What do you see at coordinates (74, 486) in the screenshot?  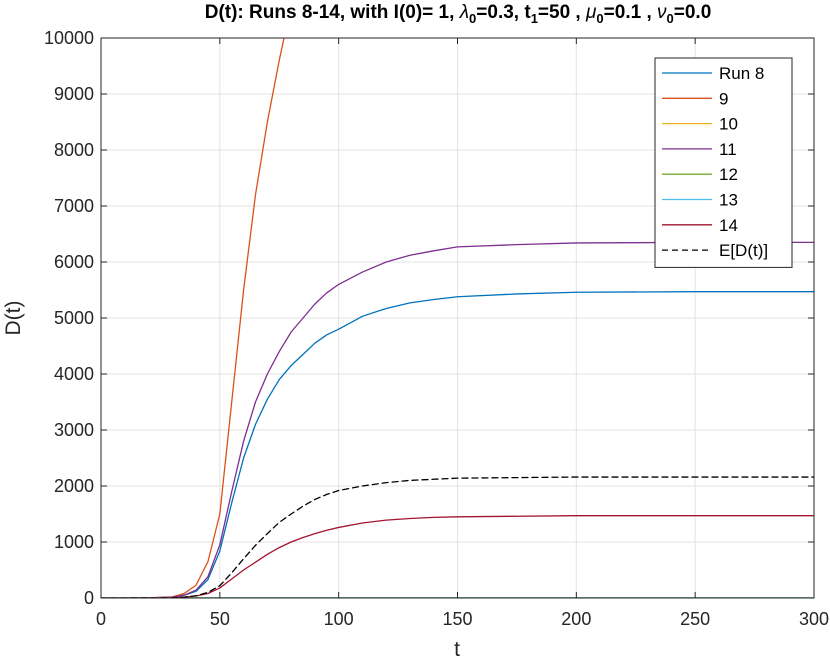 I see `y-tick-label: 2000` at bounding box center [74, 486].